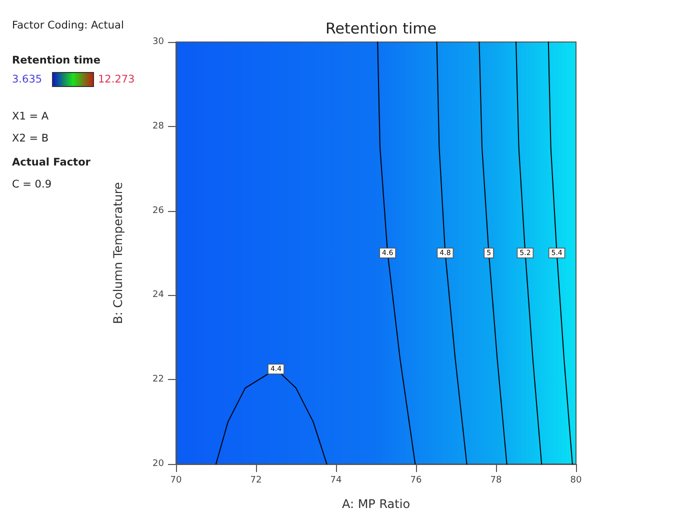 The height and width of the screenshot is (532, 681). What do you see at coordinates (32, 184) in the screenshot?
I see `text: C = 0.9` at bounding box center [32, 184].